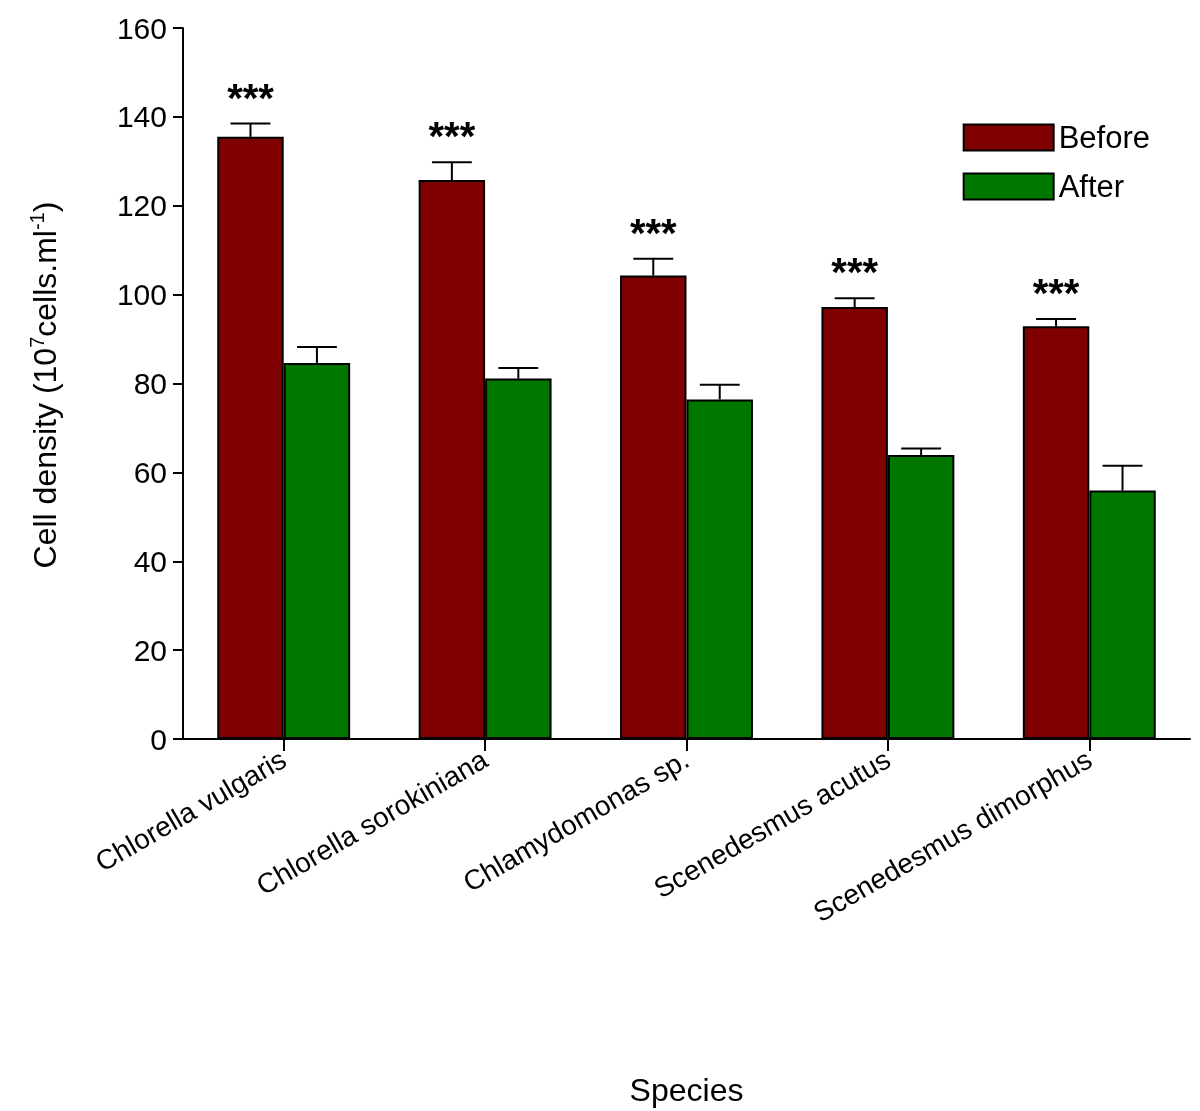  Describe the element at coordinates (141, 206) in the screenshot. I see `y-tick-label: 120` at that location.